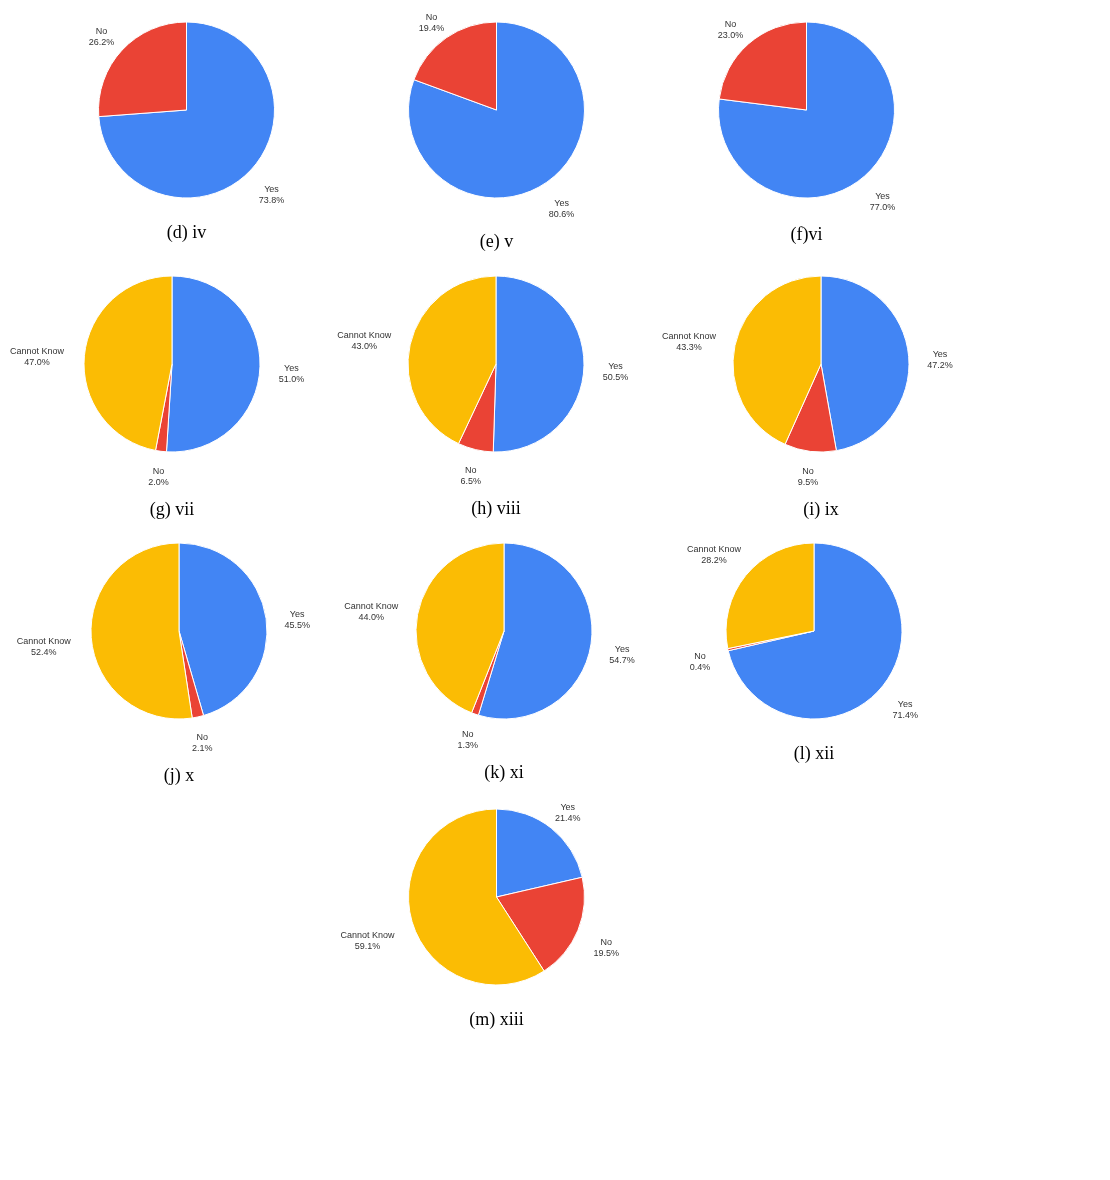 The width and height of the screenshot is (1110, 1180). Describe the element at coordinates (367, 945) in the screenshot. I see `data-label: 59.1%` at that location.